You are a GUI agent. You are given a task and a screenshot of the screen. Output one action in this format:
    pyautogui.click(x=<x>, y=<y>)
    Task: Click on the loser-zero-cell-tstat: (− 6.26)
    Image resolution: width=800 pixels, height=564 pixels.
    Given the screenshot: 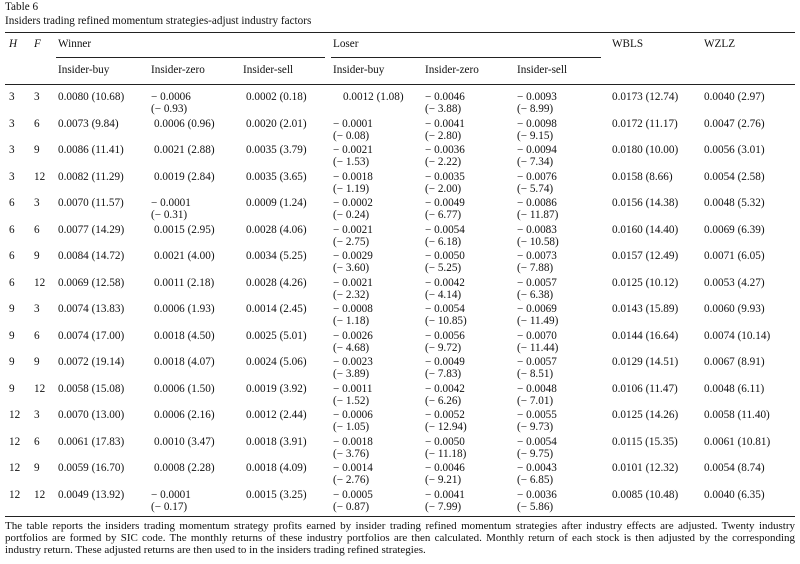 What is the action you would take?
    pyautogui.click(x=443, y=400)
    